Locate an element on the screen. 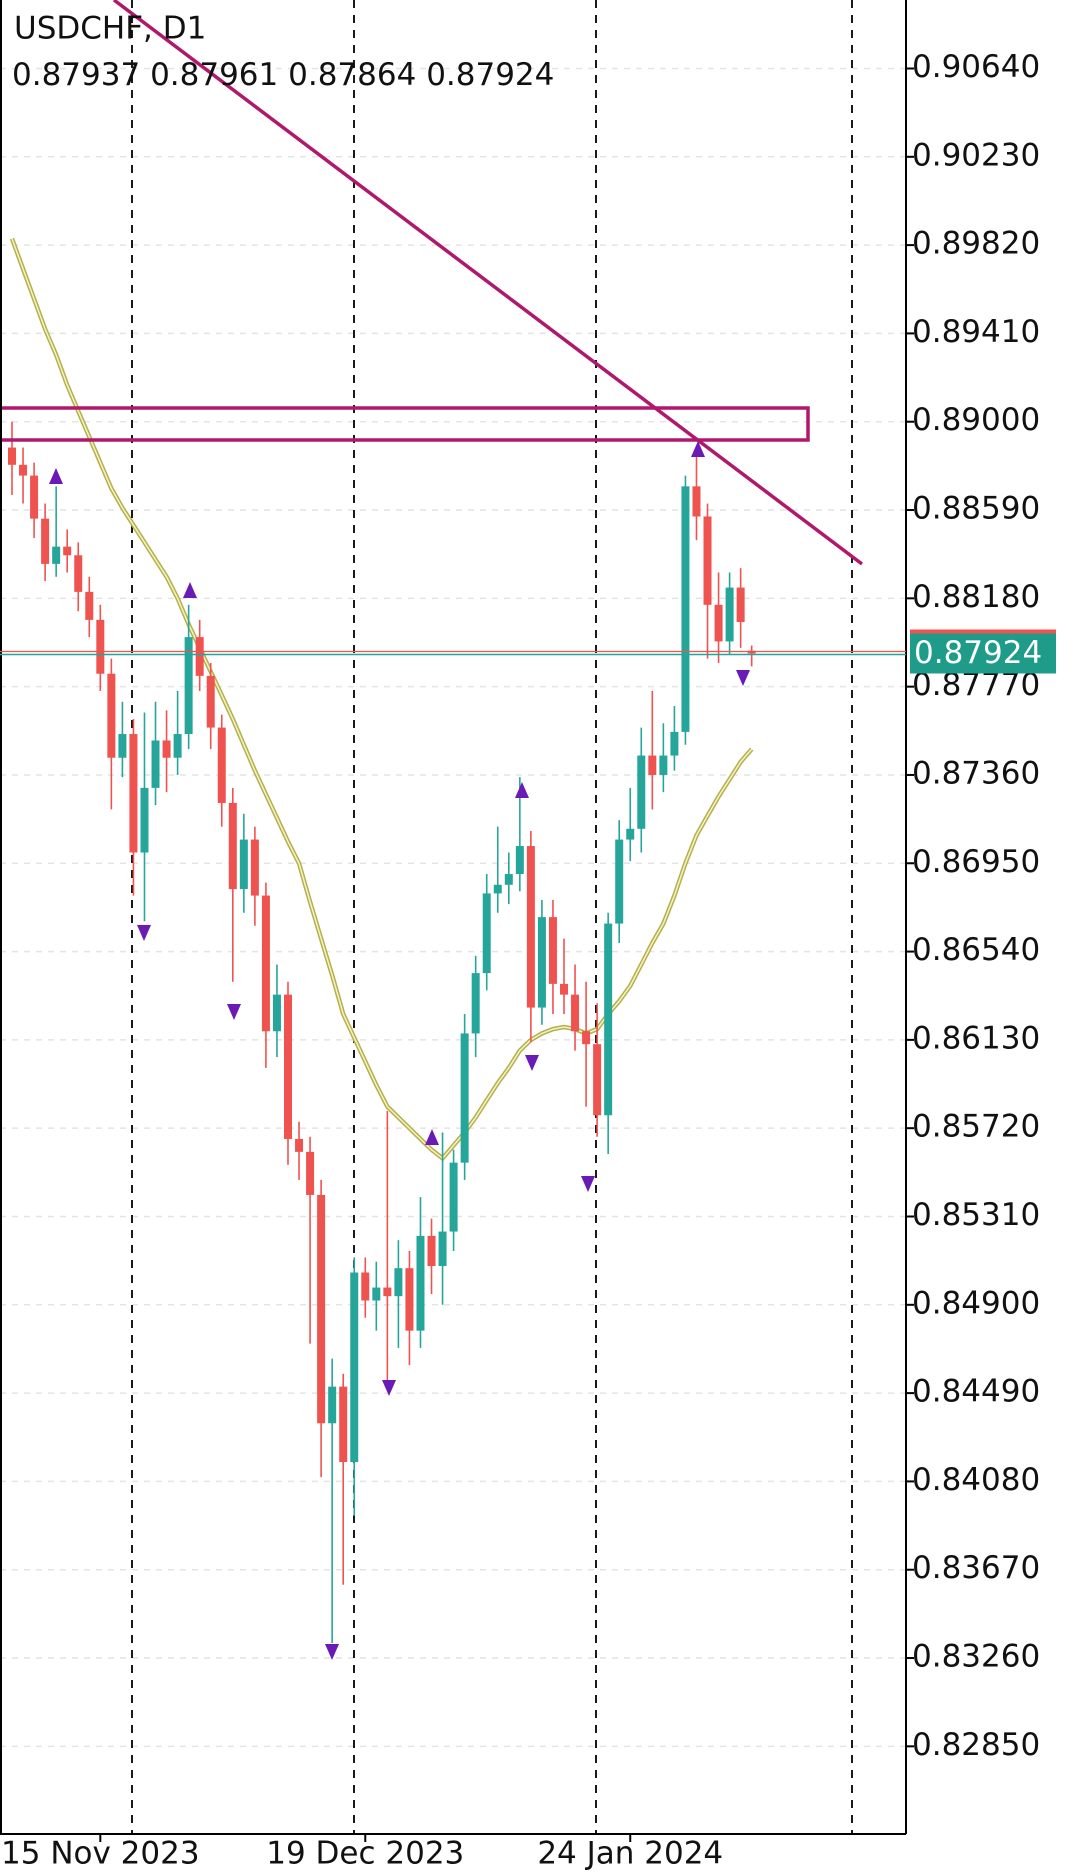 The width and height of the screenshot is (1080, 1872). y-tick-label: 0.89820 is located at coordinates (976, 244).